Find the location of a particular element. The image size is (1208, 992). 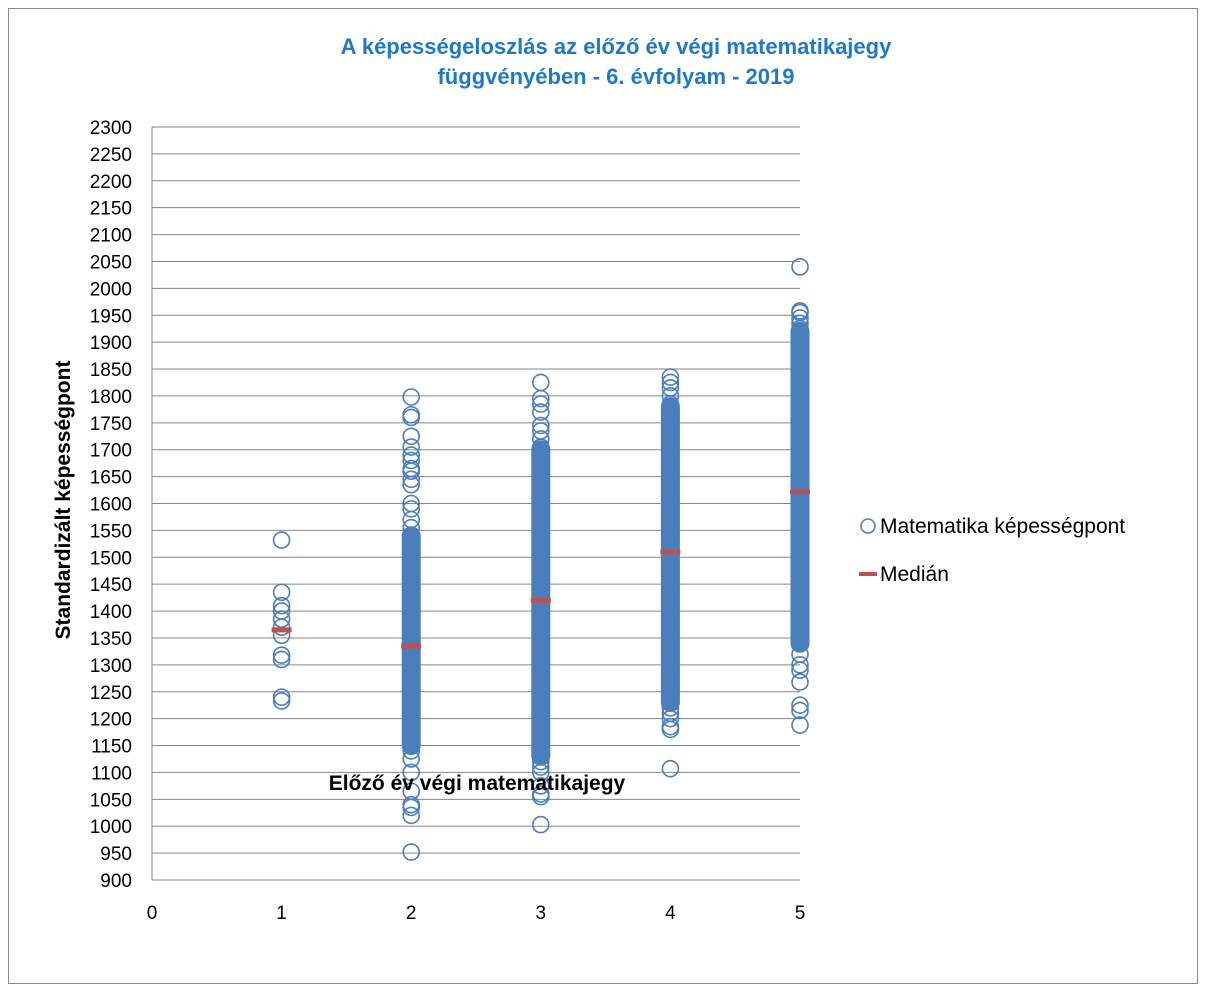

y-tick-label: 1050 is located at coordinates (111, 800).